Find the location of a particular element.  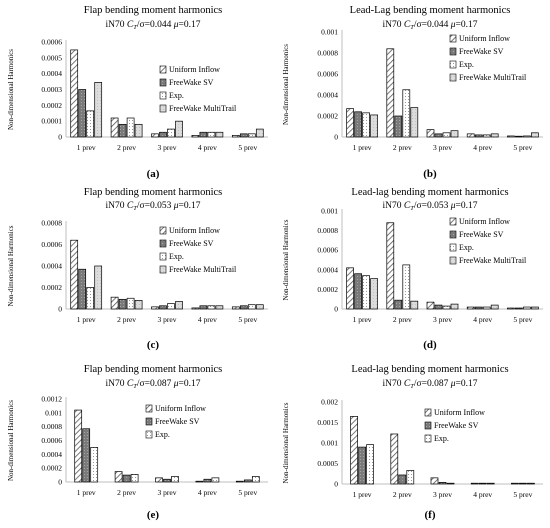

y-tick-label: 0.0004 is located at coordinates (51, 266).